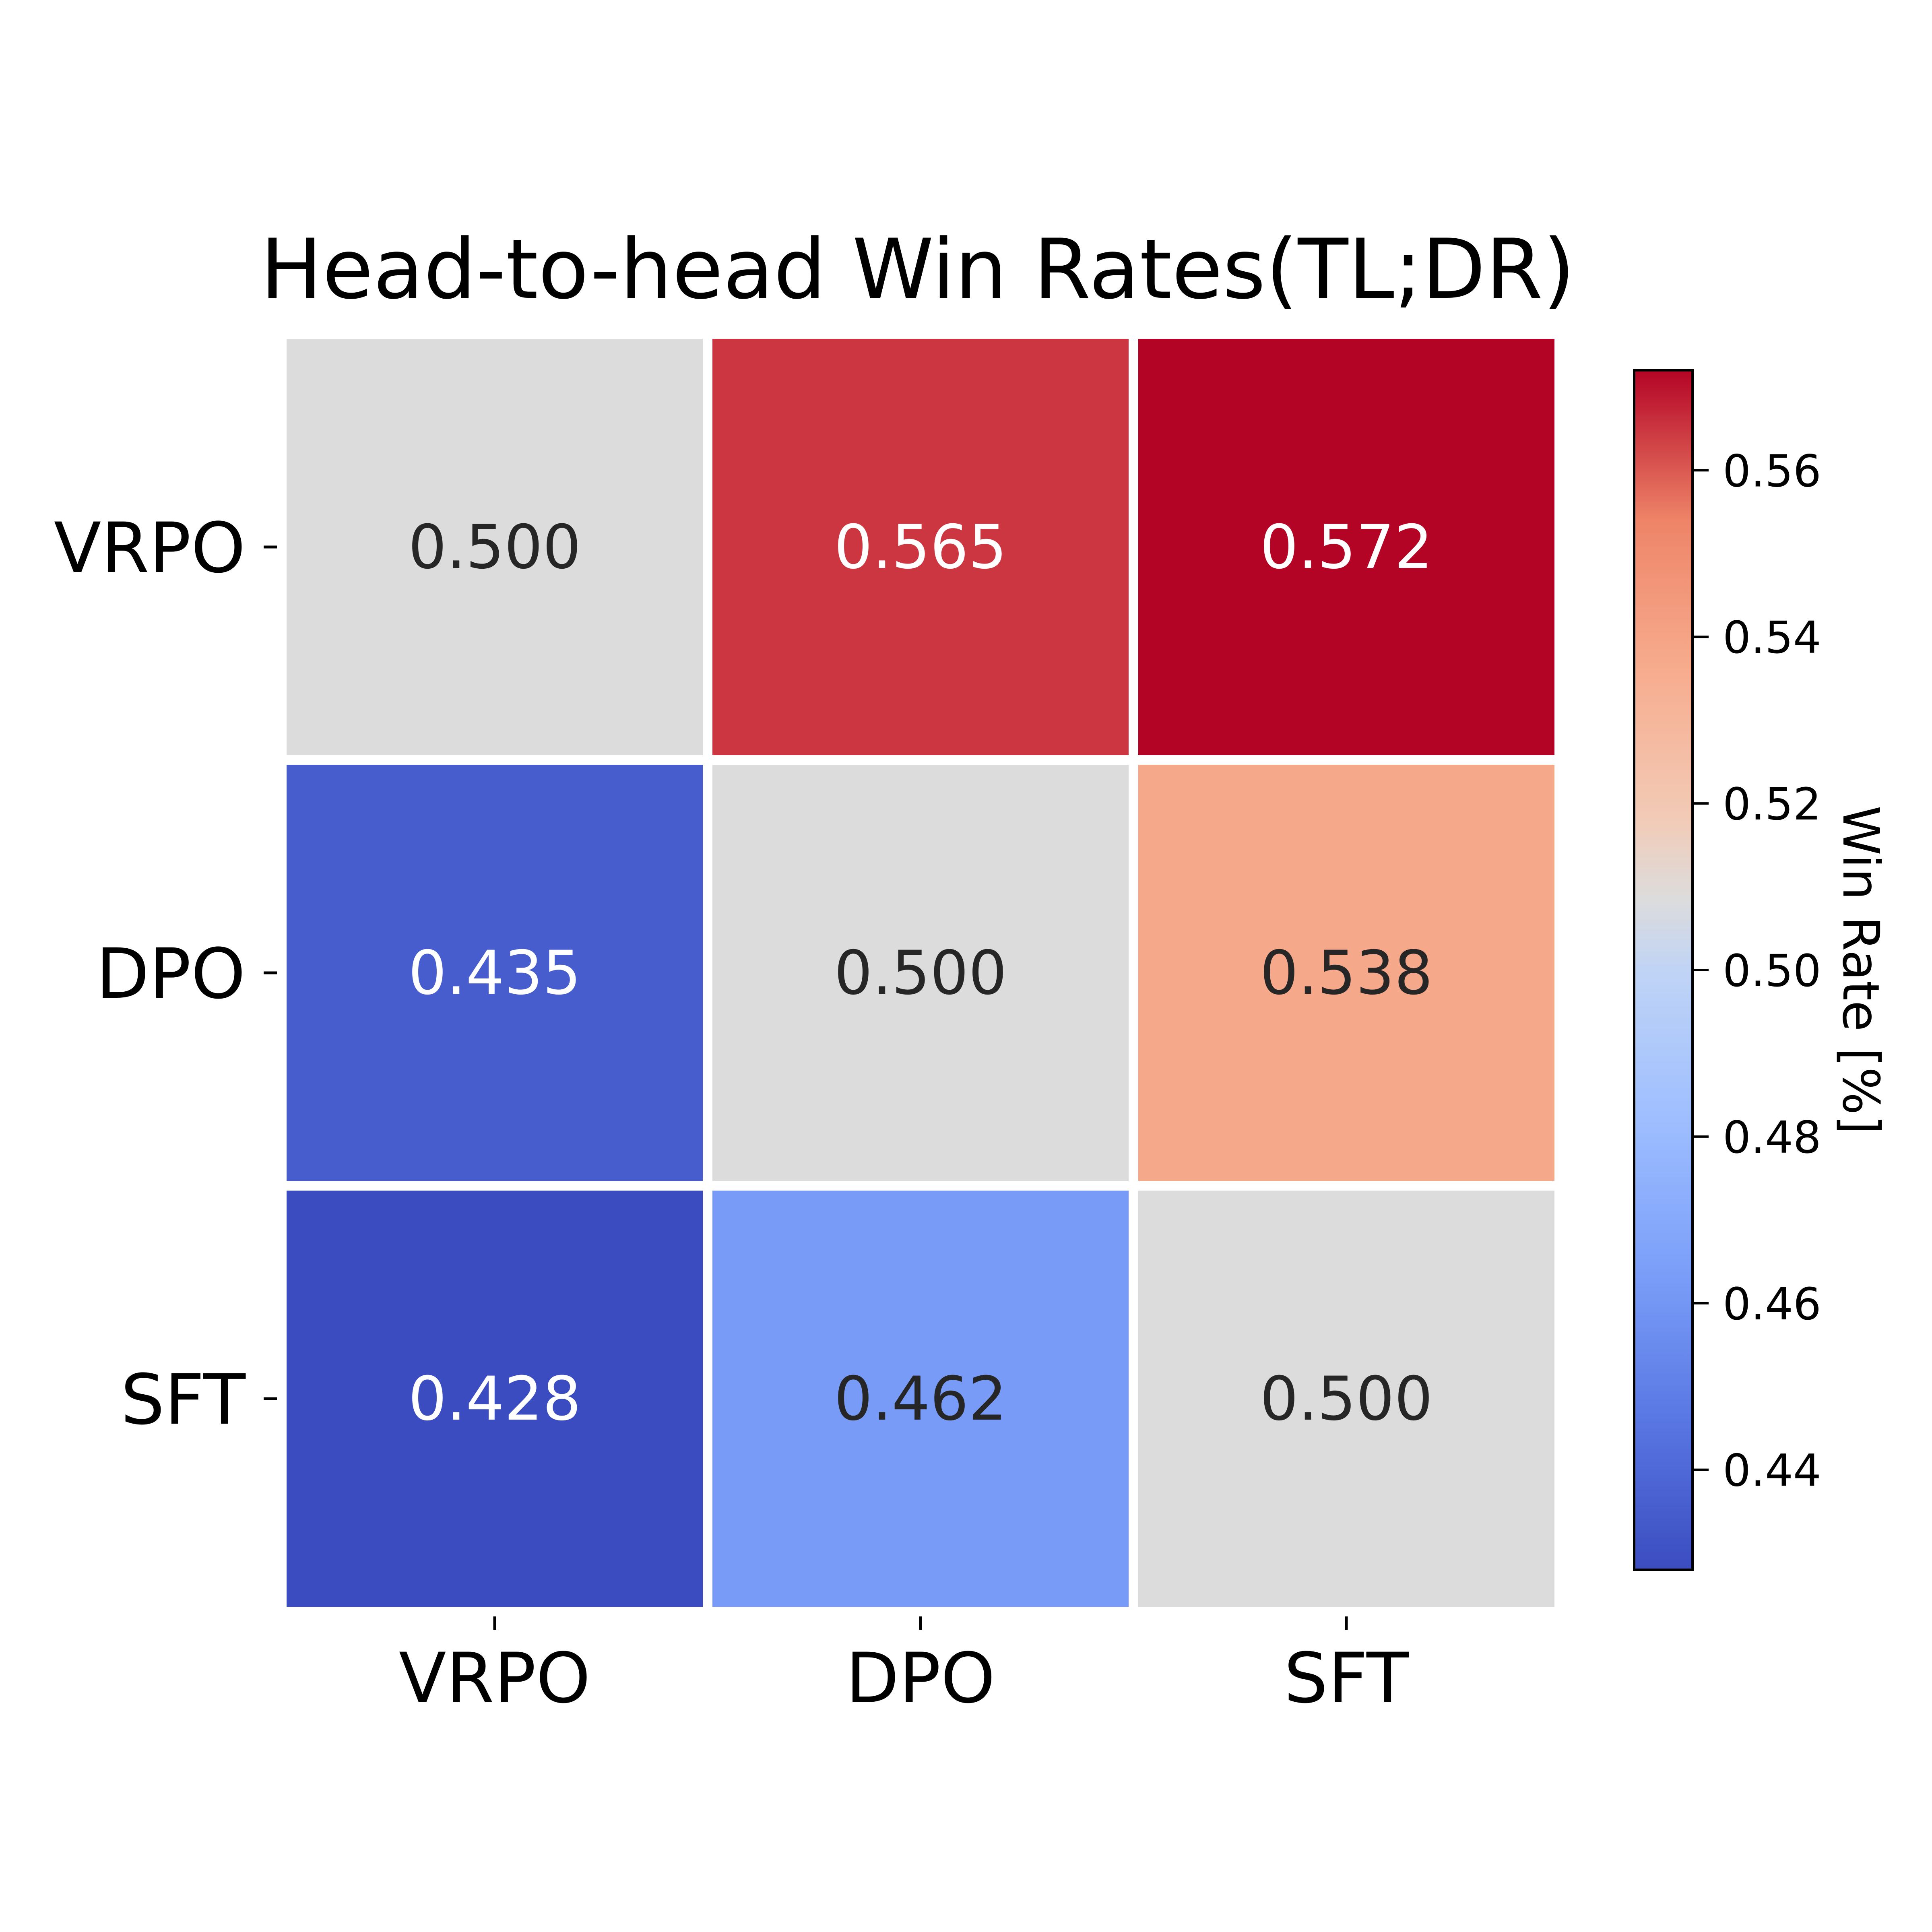 This screenshot has width=1932, height=1932. I want to click on cell-value-label: 0.435, so click(494, 973).